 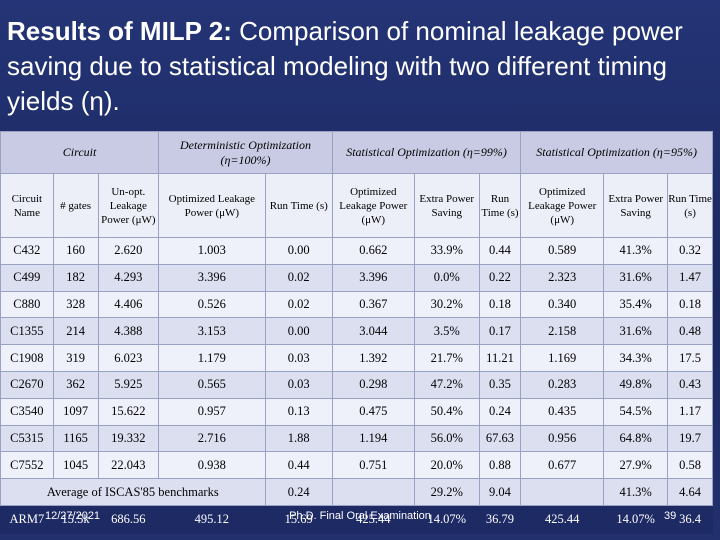 What do you see at coordinates (636, 304) in the screenshot?
I see `table-cell: 35.4%` at bounding box center [636, 304].